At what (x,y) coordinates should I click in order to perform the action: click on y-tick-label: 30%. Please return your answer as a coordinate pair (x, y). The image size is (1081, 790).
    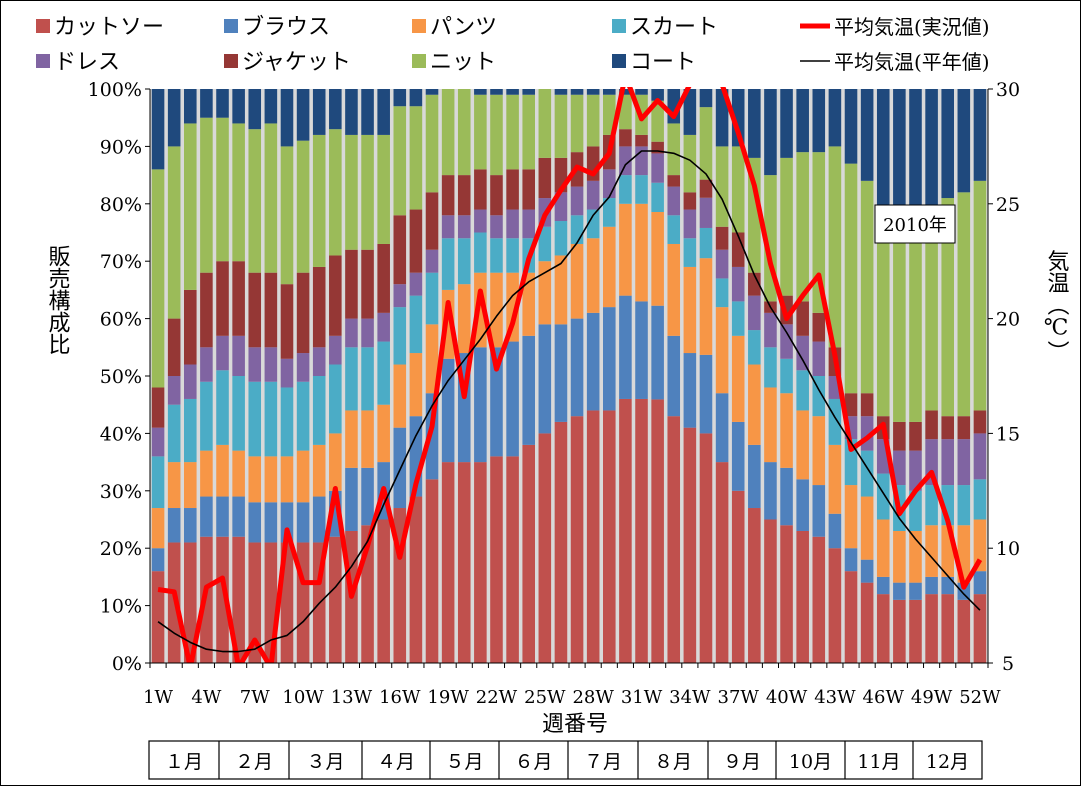
    Looking at the image, I should click on (121, 492).